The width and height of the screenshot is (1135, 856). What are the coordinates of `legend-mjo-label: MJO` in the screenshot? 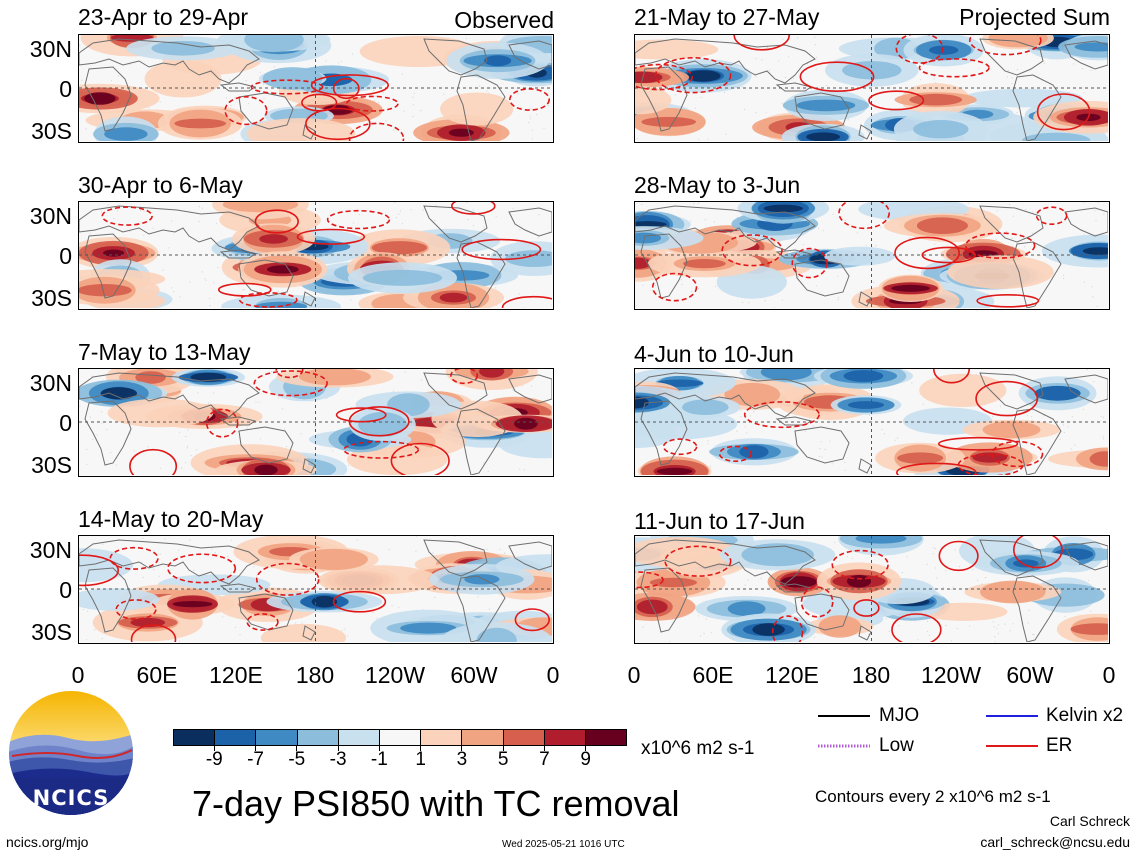 It's located at (899, 715).